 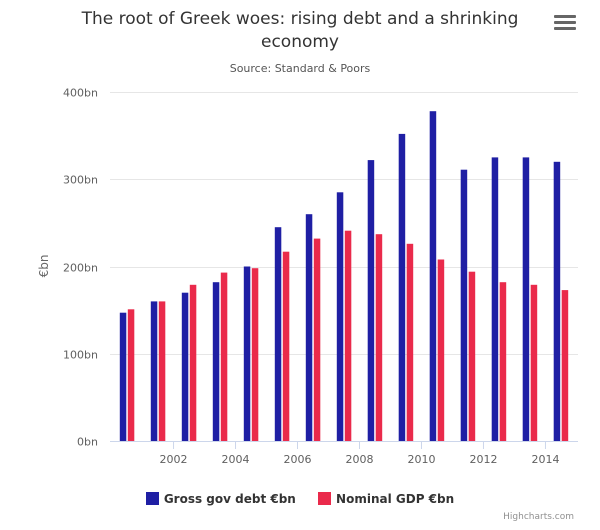 I want to click on x-tick-label: 2014, so click(x=545, y=459).